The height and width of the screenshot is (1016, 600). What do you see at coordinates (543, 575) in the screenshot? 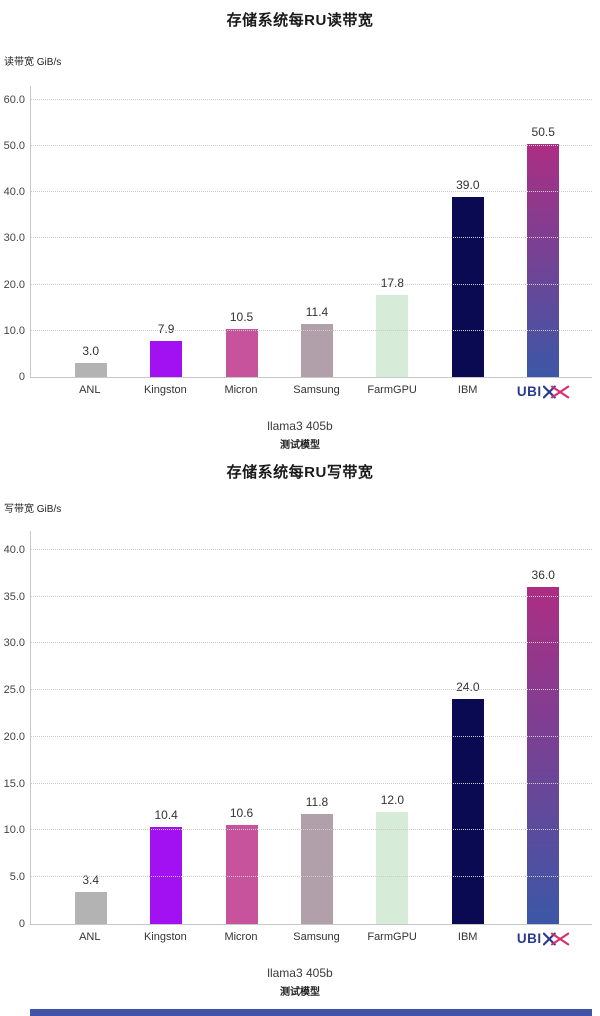
I see `bar-value-label: 36.0` at bounding box center [543, 575].